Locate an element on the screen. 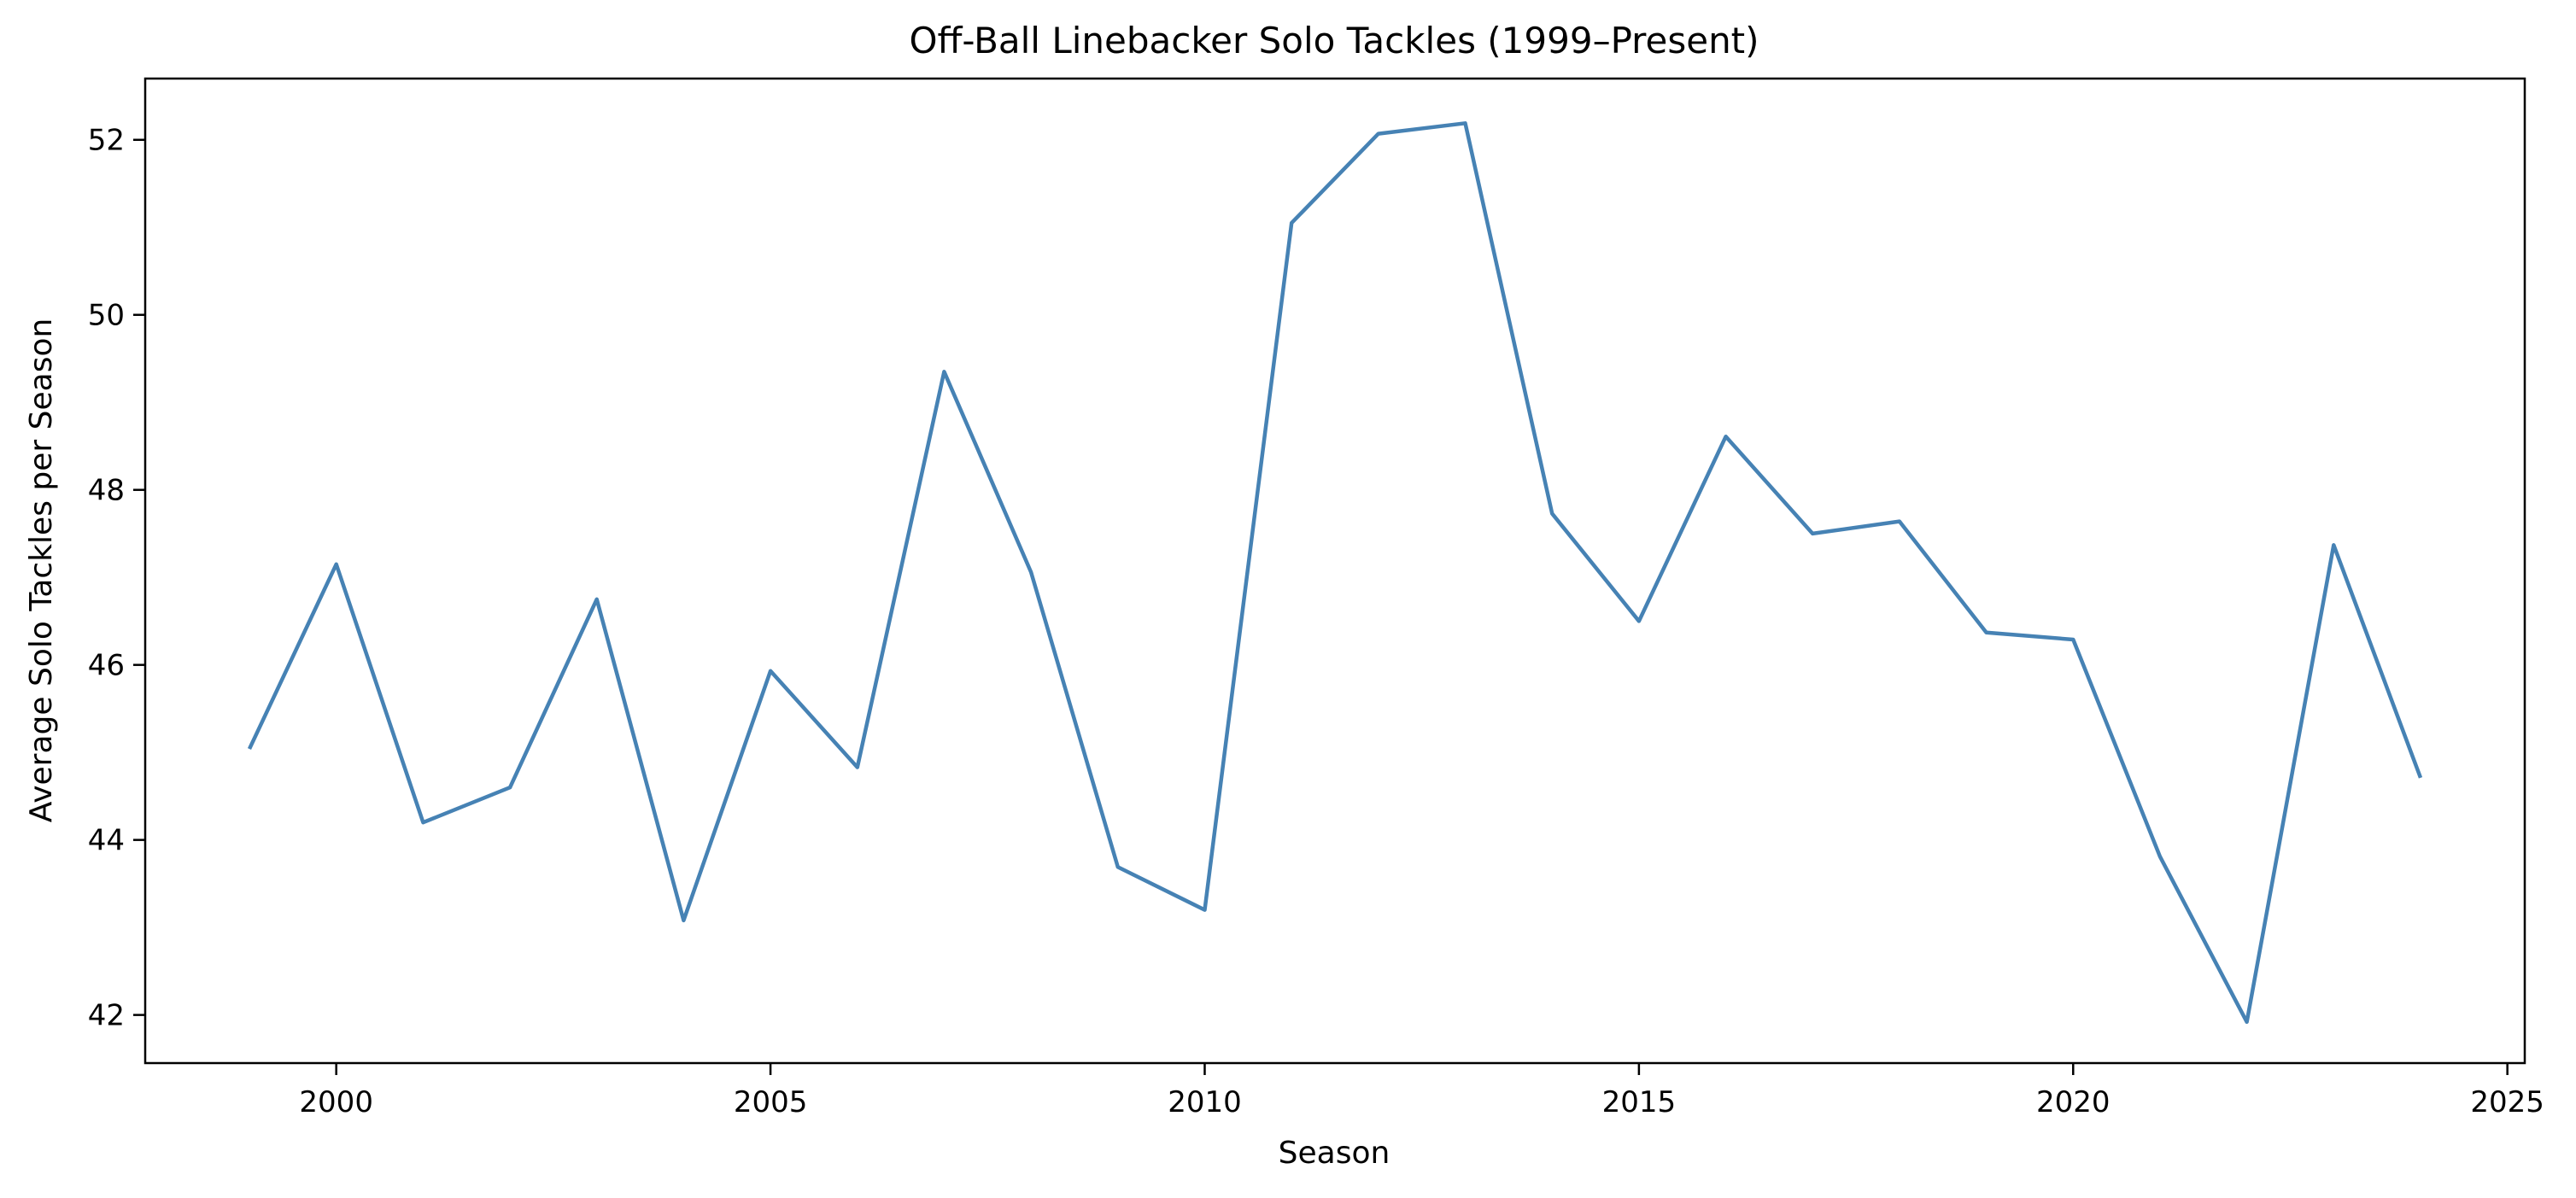 The height and width of the screenshot is (1198, 2576). x-tick-label: 2025 is located at coordinates (2507, 1102).